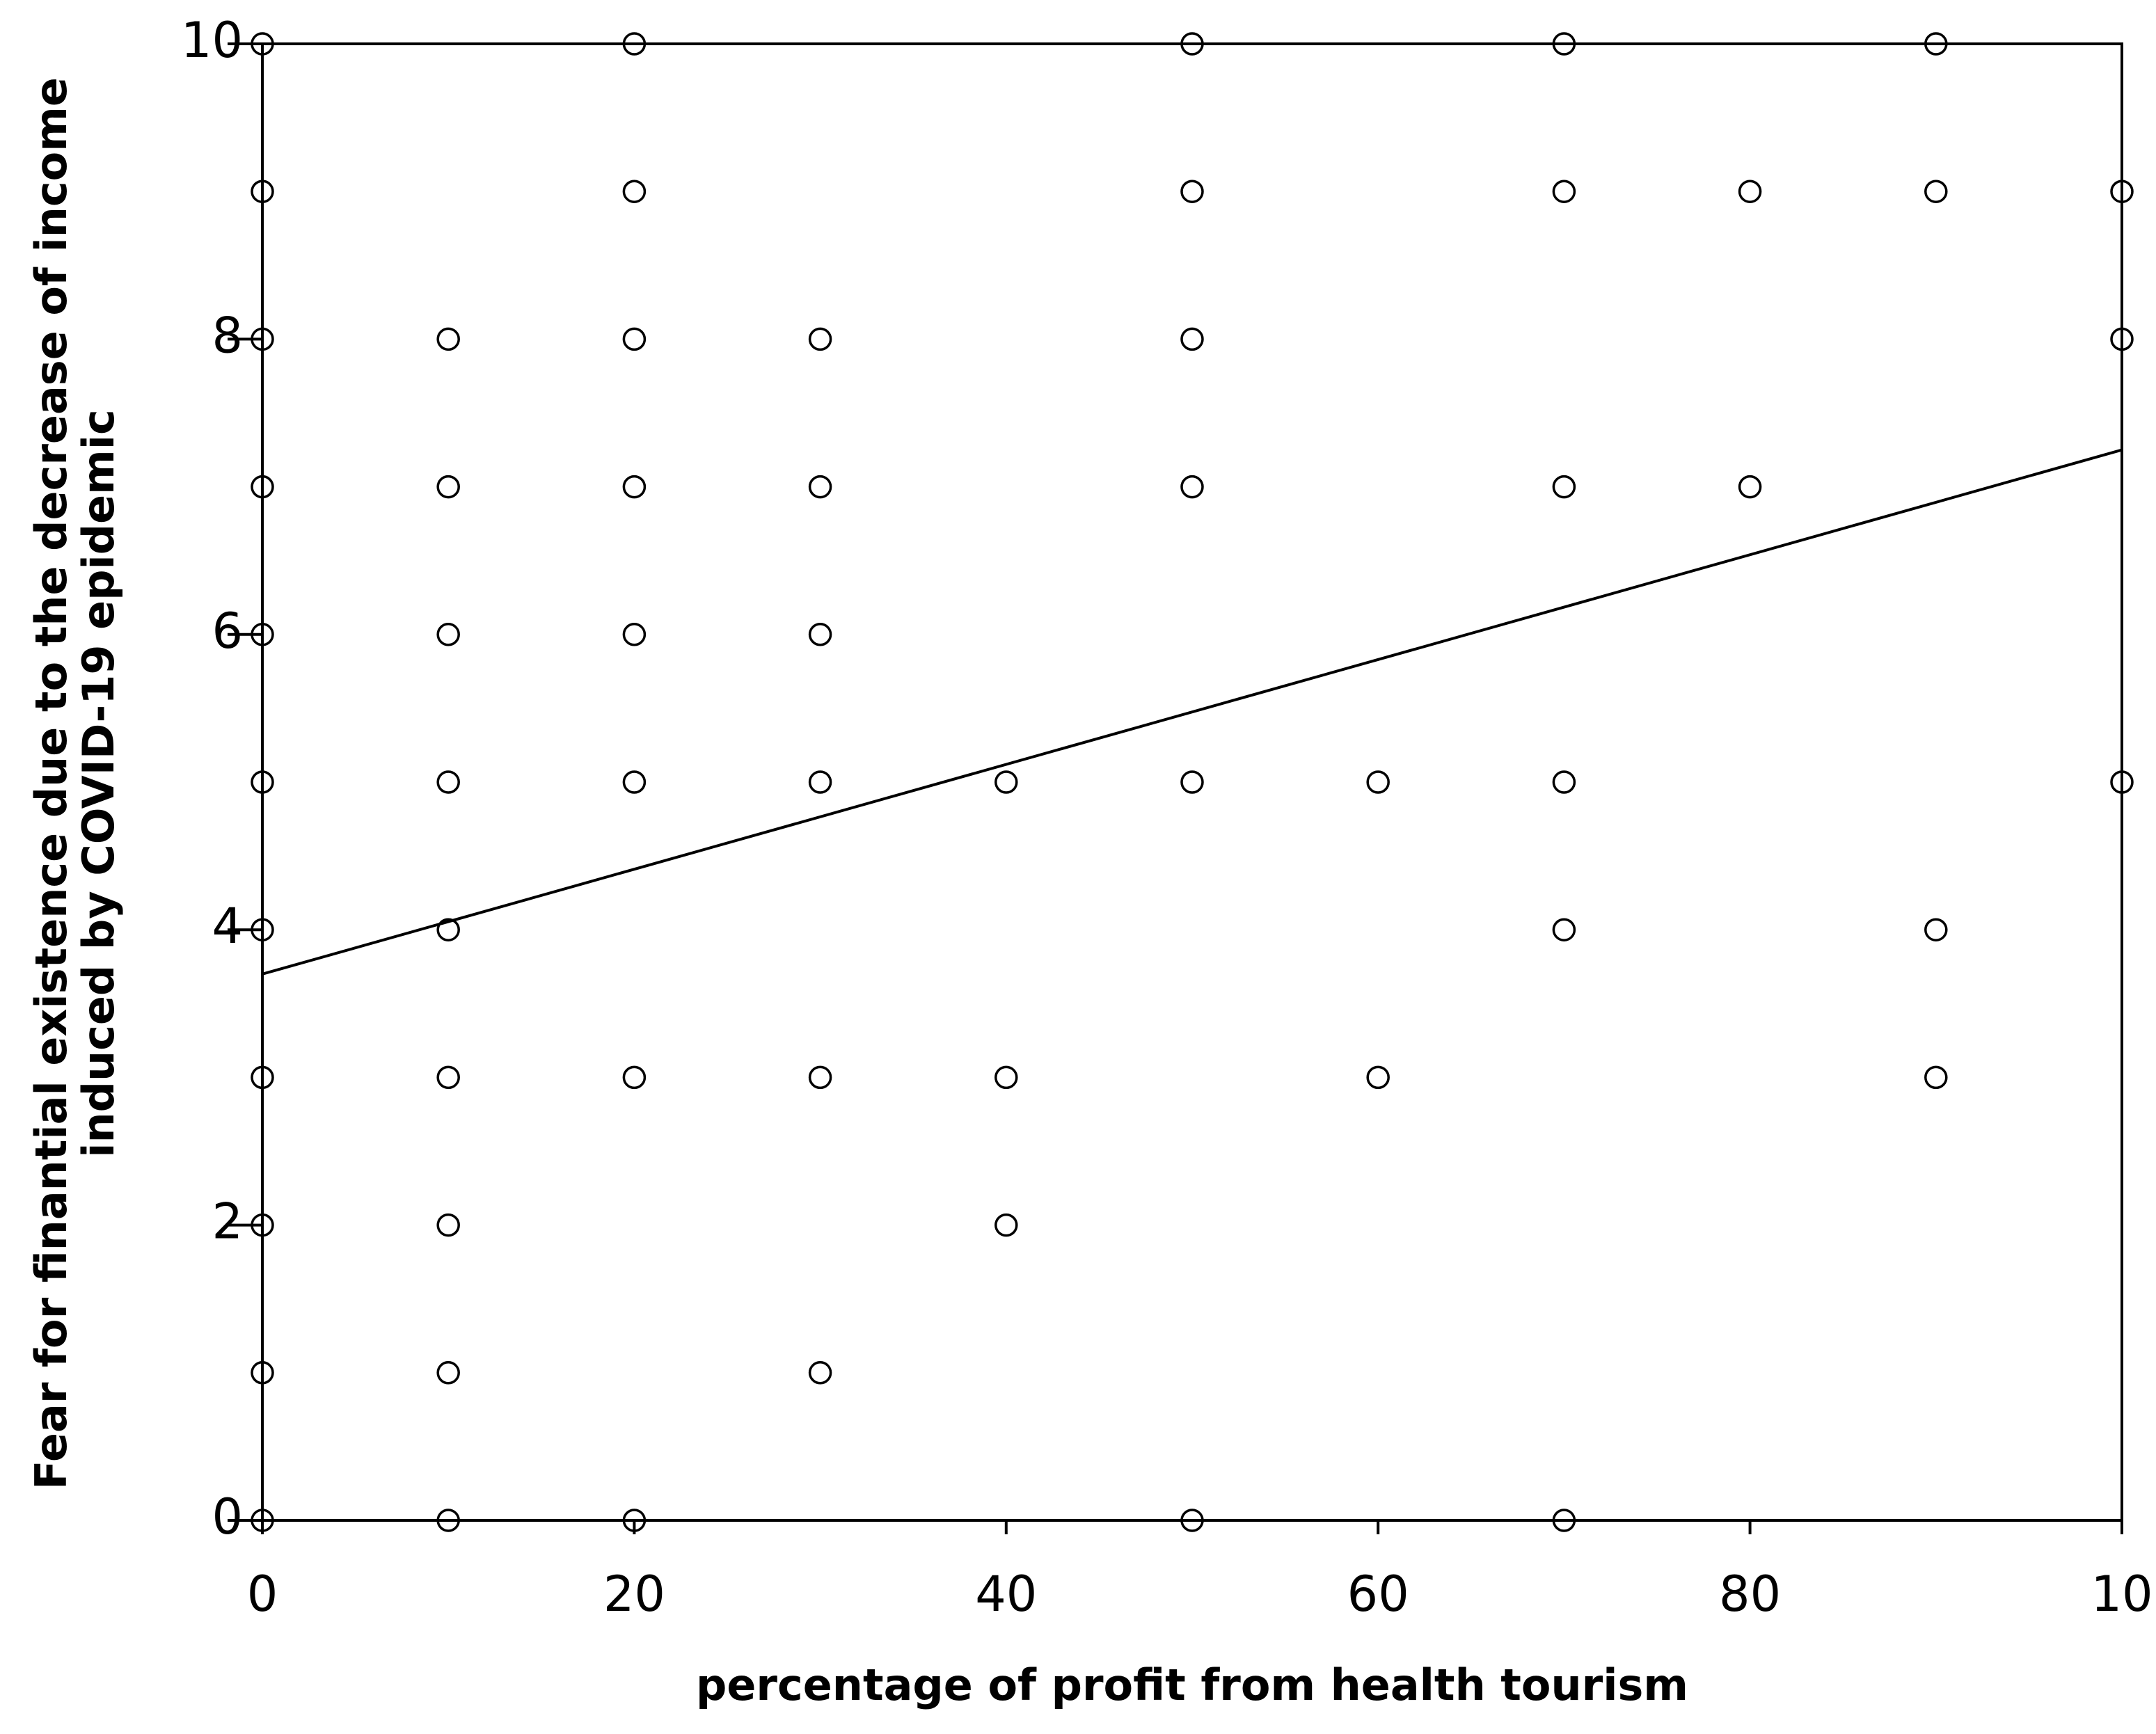 The width and height of the screenshot is (2156, 1734). Describe the element at coordinates (98, 783) in the screenshot. I see `y-axis-label-line: induced by COVID-19 epidemic` at that location.